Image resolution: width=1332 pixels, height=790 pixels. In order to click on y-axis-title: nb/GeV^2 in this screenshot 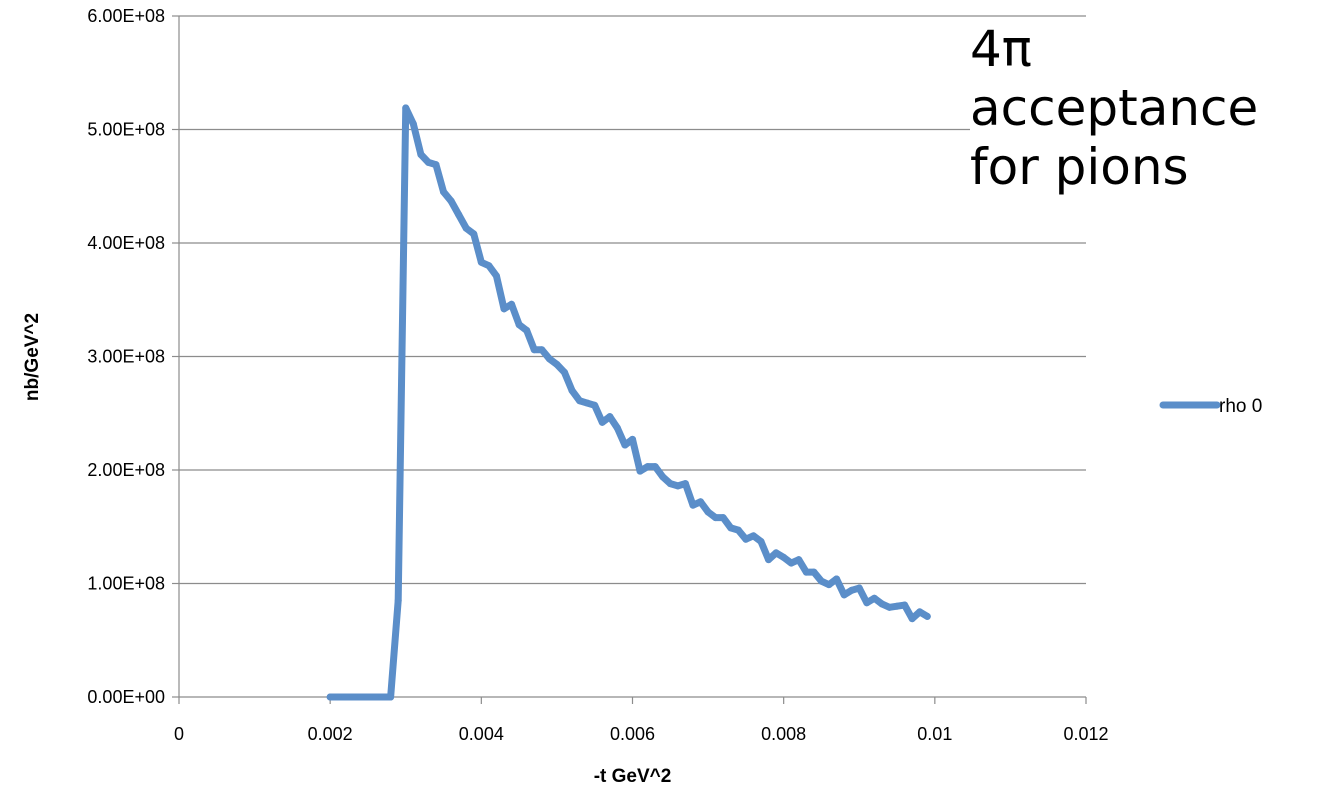, I will do `click(32, 357)`.